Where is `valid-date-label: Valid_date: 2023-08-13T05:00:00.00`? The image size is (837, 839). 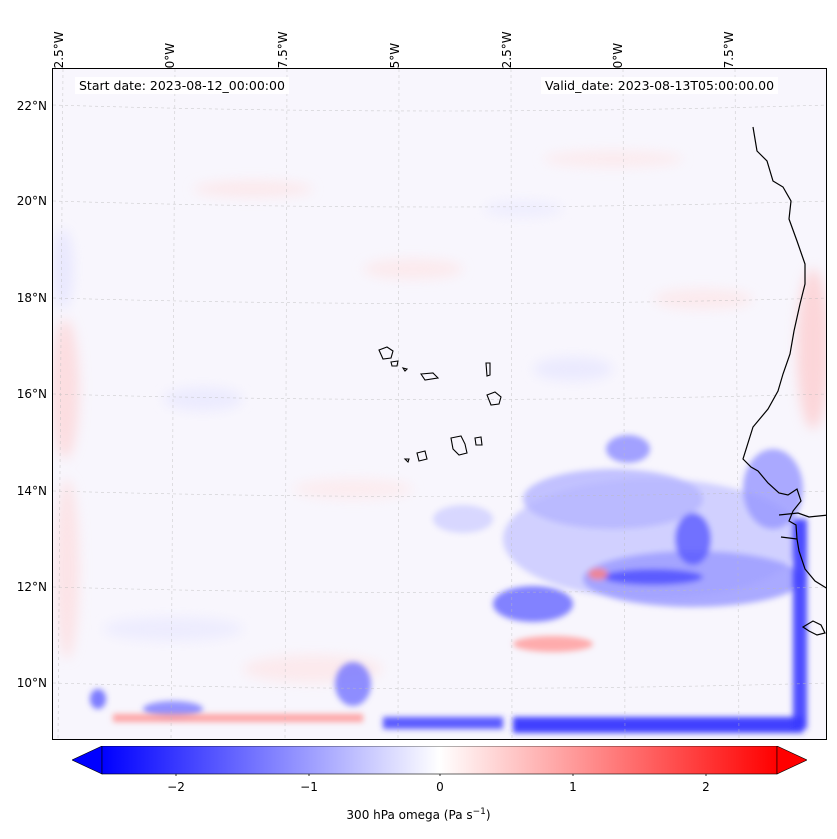
valid-date-label: Valid_date: 2023-08-13T05:00:00.00 is located at coordinates (660, 85).